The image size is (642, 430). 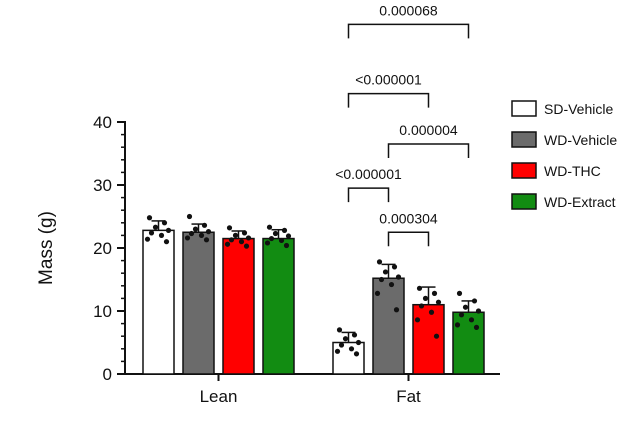 What do you see at coordinates (408, 396) in the screenshot?
I see `x-category-label: Fat` at bounding box center [408, 396].